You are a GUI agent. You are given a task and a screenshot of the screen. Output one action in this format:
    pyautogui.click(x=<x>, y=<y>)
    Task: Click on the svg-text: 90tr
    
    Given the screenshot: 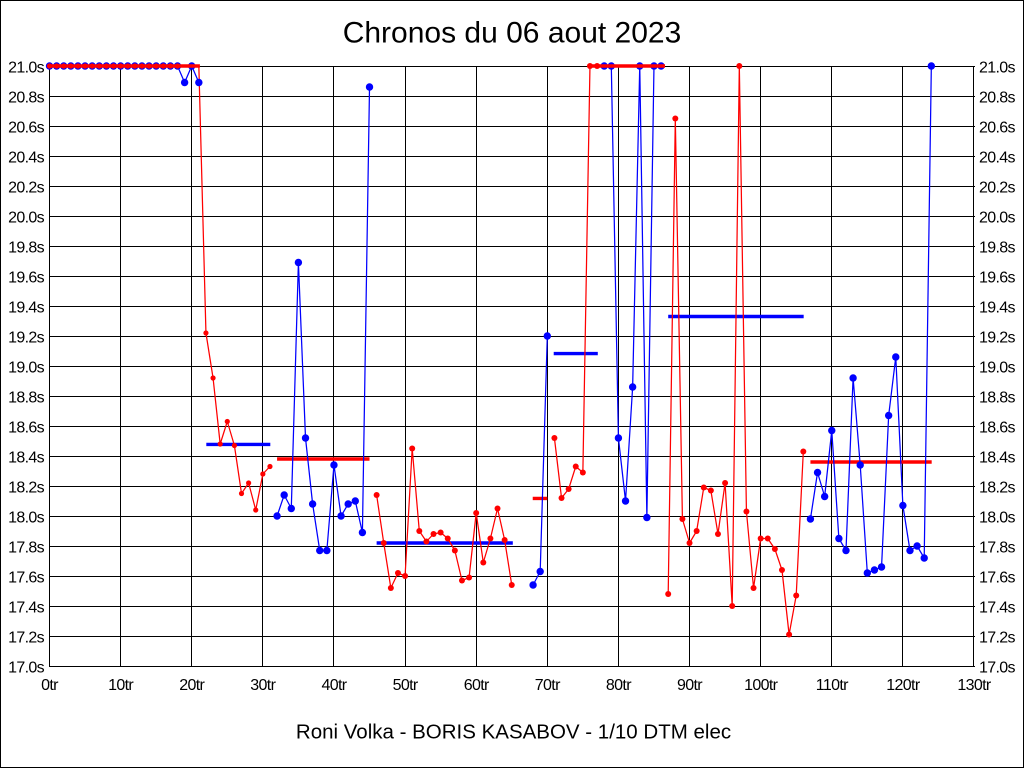 What is the action you would take?
    pyautogui.click(x=690, y=685)
    